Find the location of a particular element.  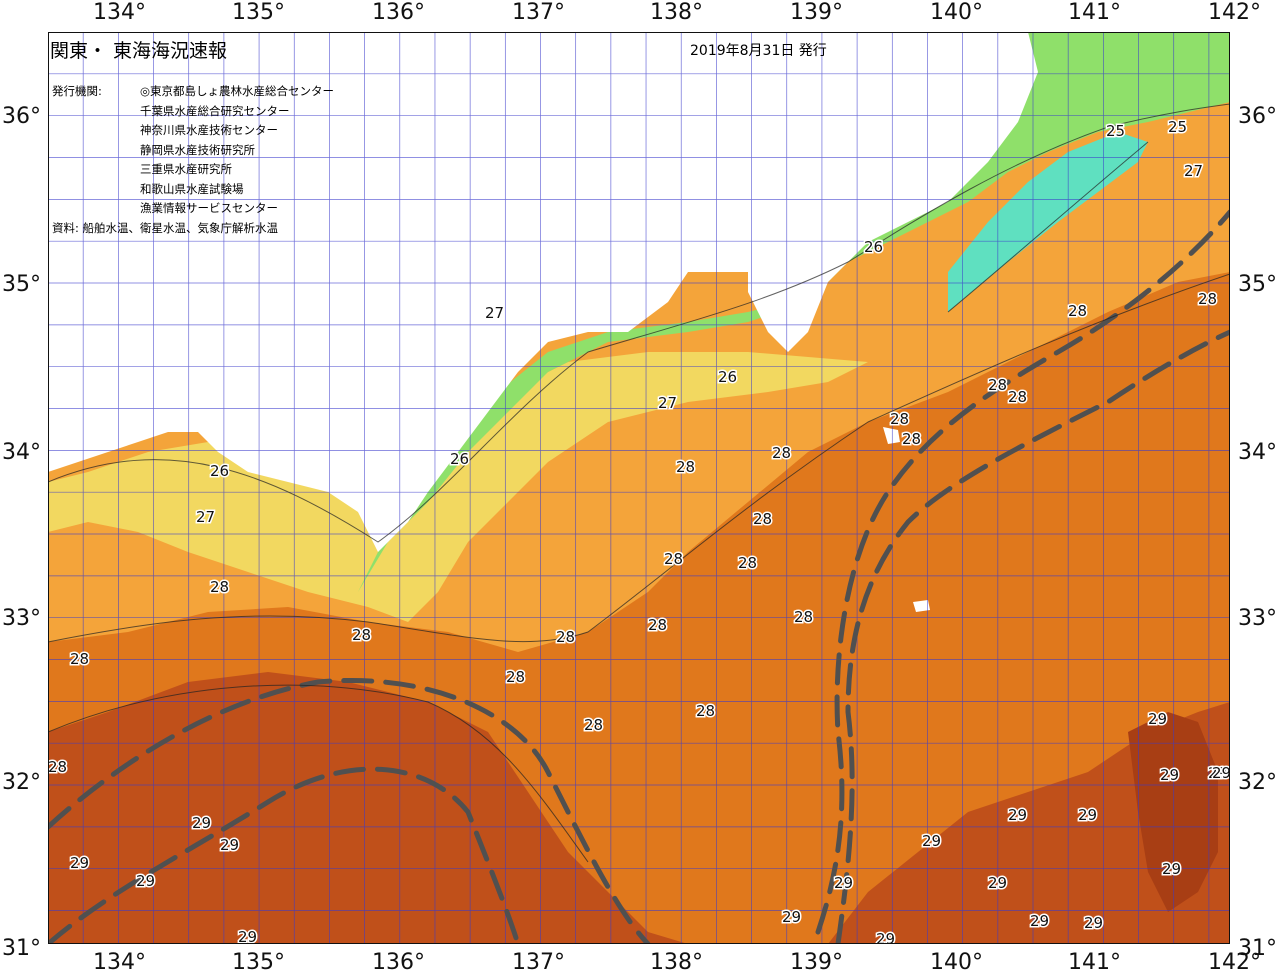

issuer-item: 千葉県水産総合研究センター is located at coordinates (215, 110).